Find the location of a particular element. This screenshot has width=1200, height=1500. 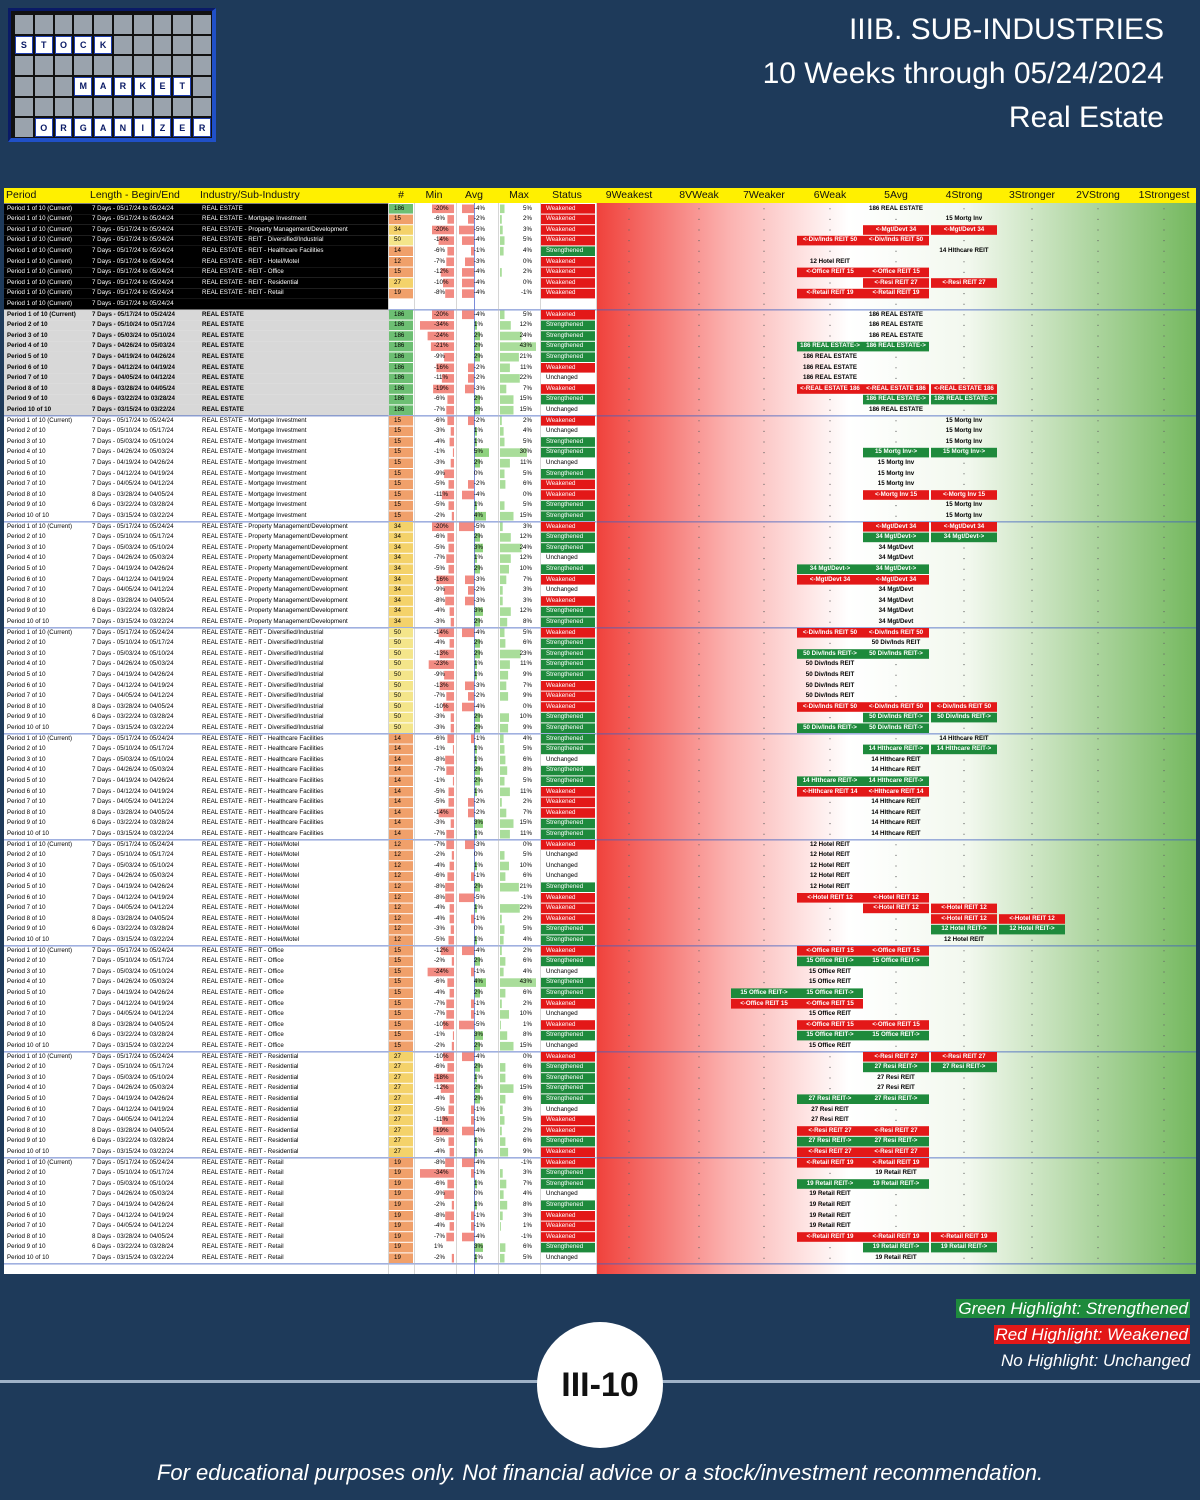

industry-cell: REAL ESTATE - REIT - Hotel/Motel is located at coordinates (251, 886).